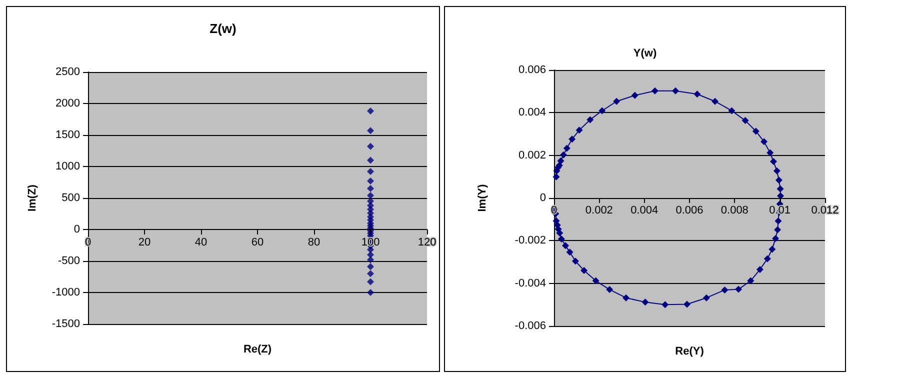  I want to click on y-tick-label: 1500, so click(68, 135).